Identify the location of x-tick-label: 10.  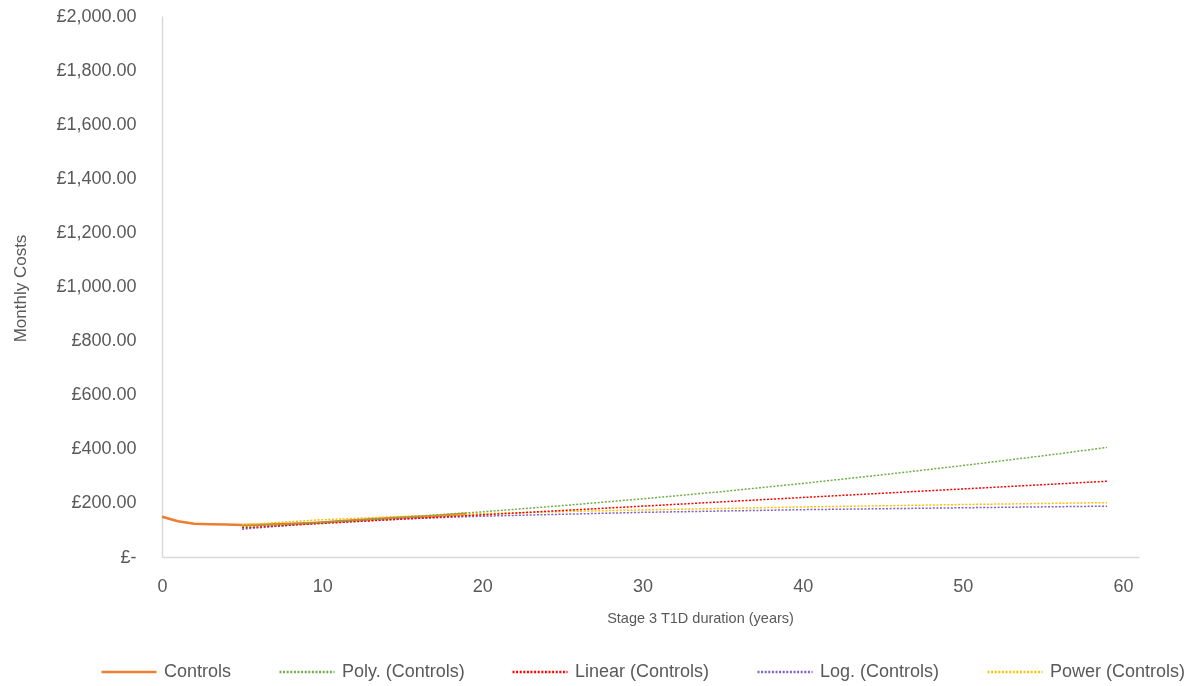
(322, 585).